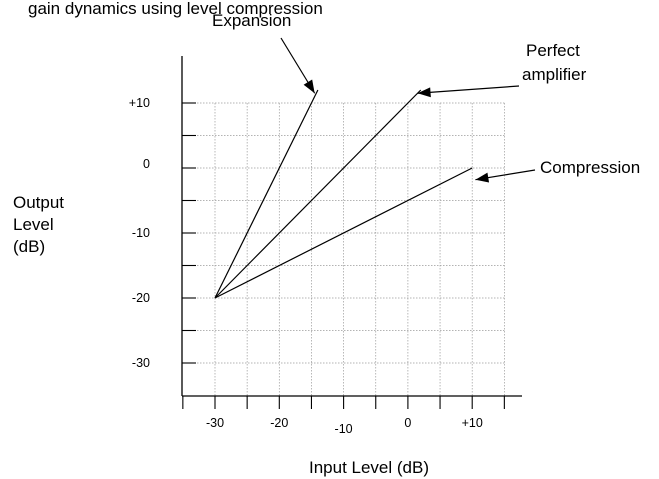  Describe the element at coordinates (215, 423) in the screenshot. I see `x-tick-label: -30` at that location.